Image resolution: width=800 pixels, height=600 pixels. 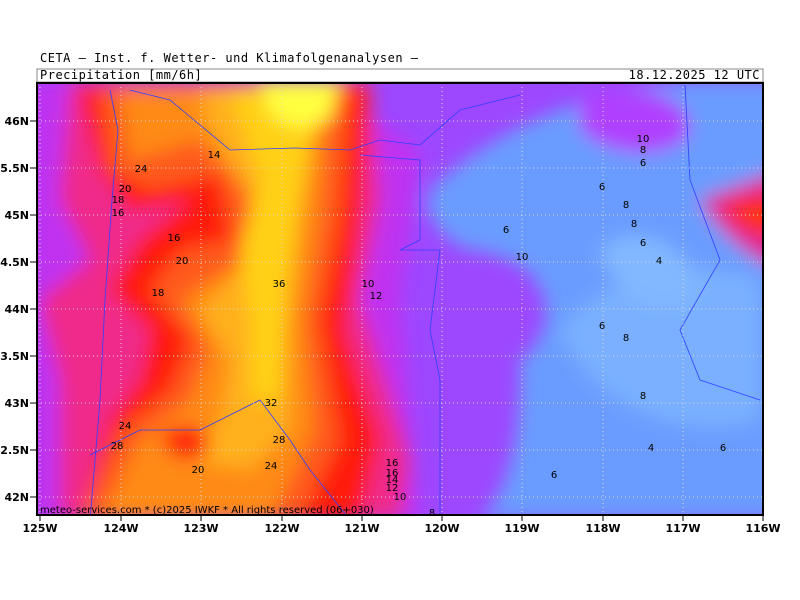 What do you see at coordinates (14, 262) in the screenshot?
I see `lat-label: 44.5N` at bounding box center [14, 262].